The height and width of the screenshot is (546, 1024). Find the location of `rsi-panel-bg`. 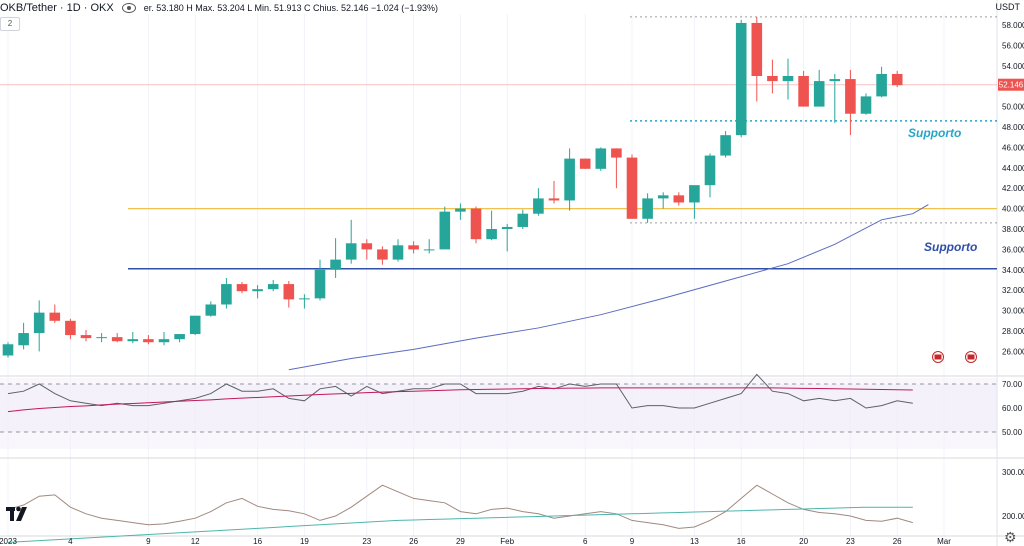

rsi-panel-bg is located at coordinates (498, 413).